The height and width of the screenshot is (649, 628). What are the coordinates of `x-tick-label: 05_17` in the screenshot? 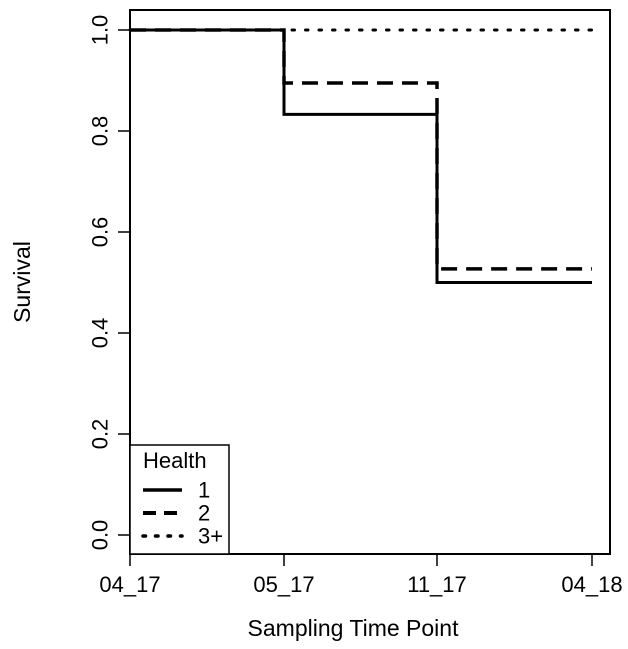 It's located at (283, 584).